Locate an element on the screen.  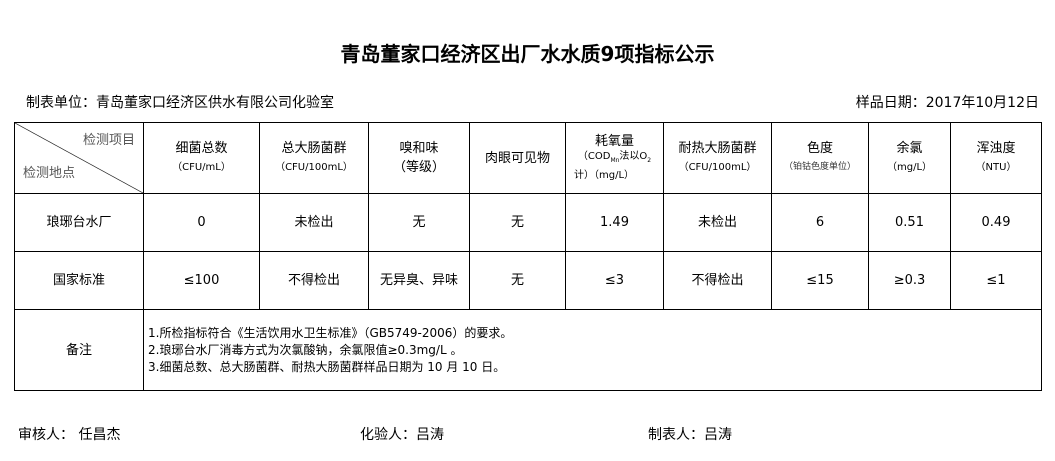
cell: 无异臭、异味 is located at coordinates (419, 280).